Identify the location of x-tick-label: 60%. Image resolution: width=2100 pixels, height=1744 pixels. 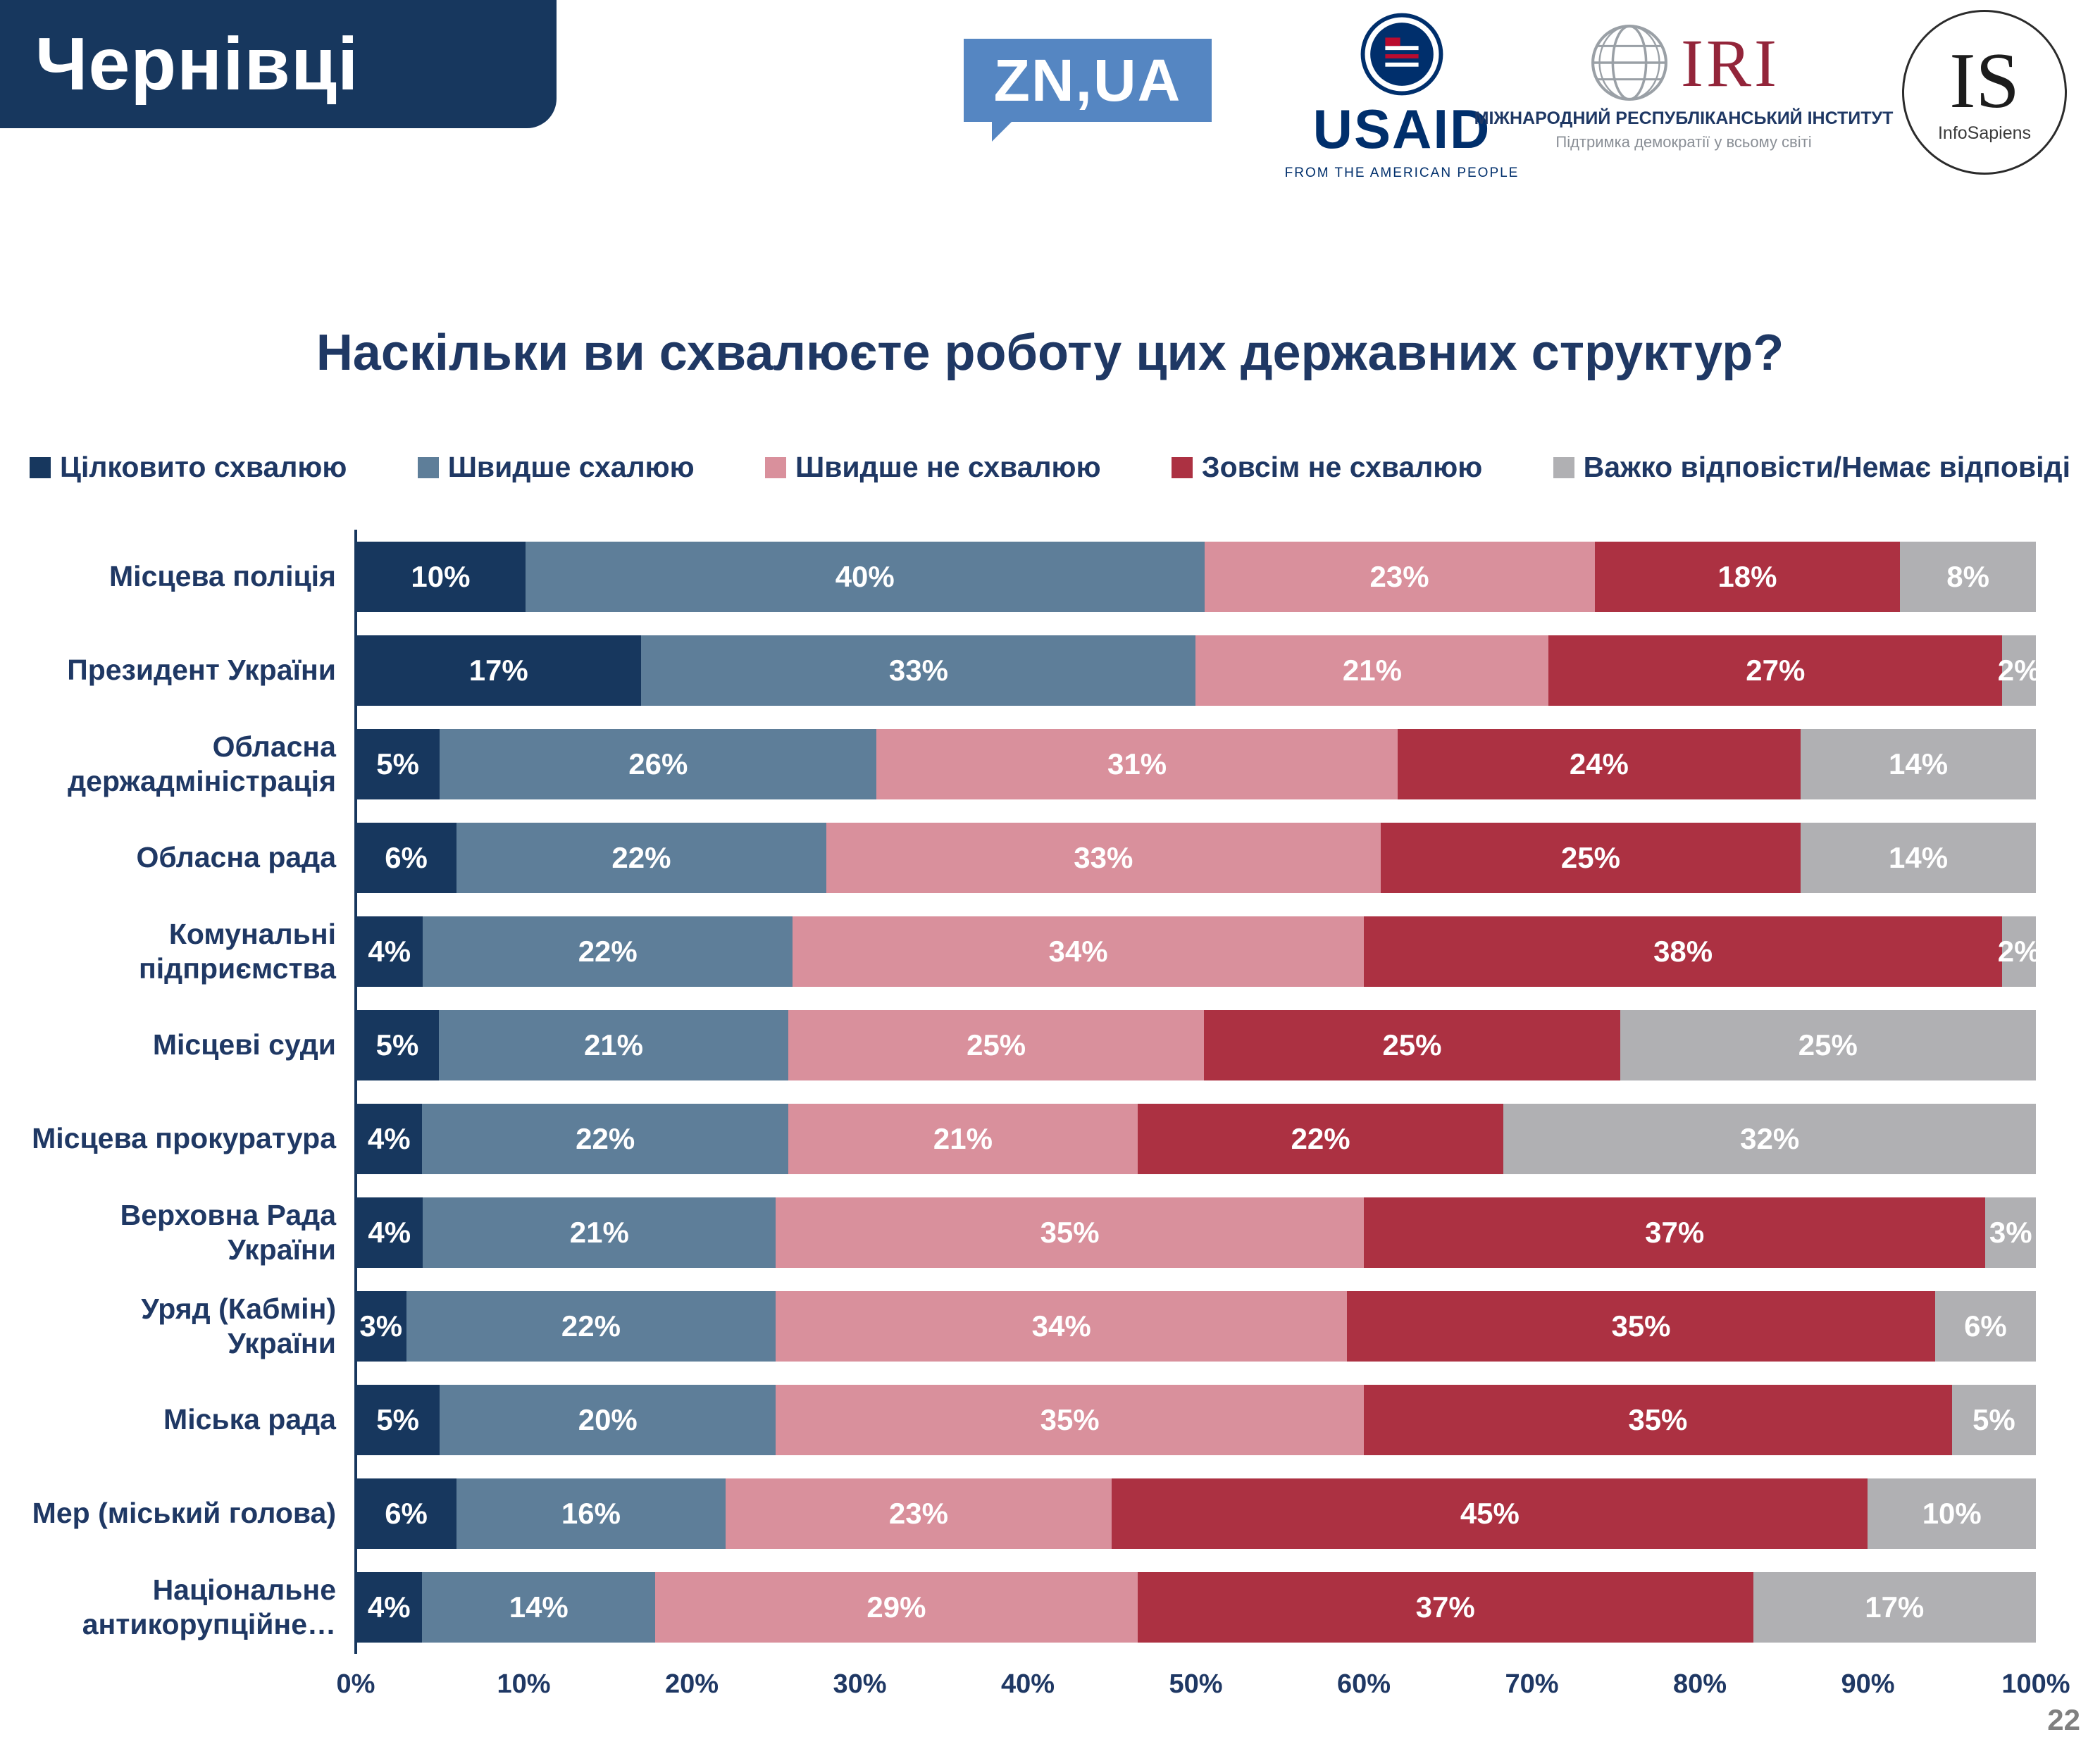
(1363, 1684).